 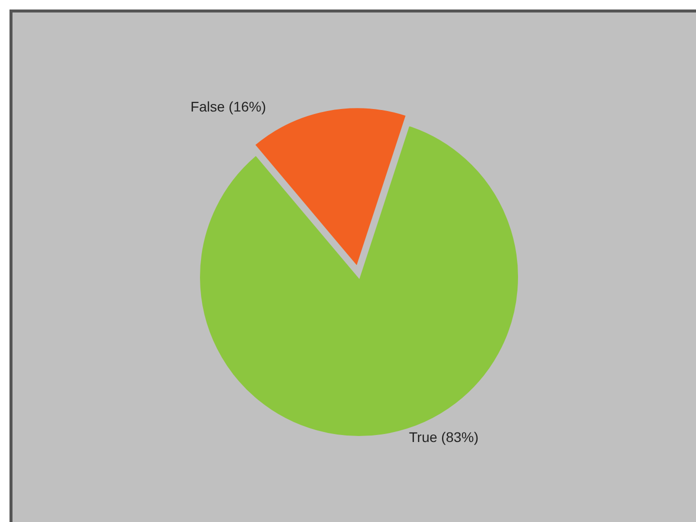 I want to click on slice-label: False (16%), so click(x=228, y=106).